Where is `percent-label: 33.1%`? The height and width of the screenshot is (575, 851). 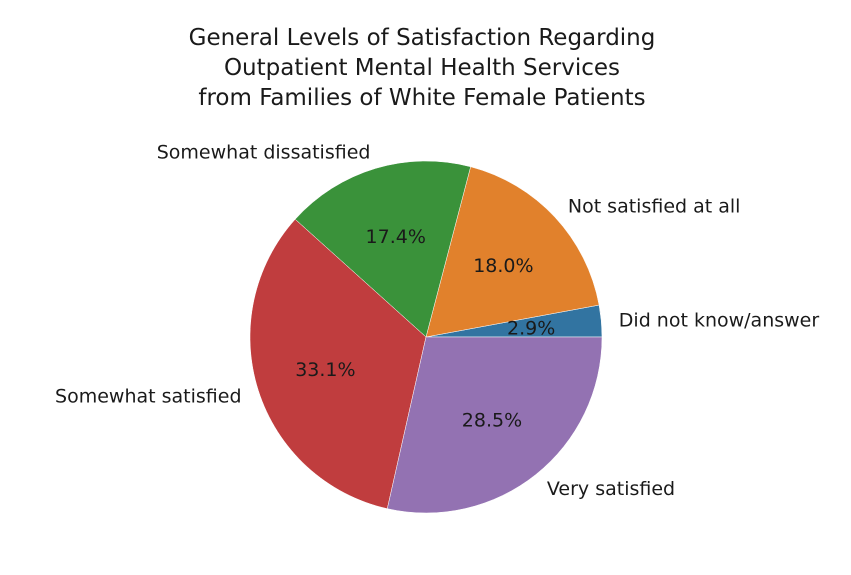 percent-label: 33.1% is located at coordinates (325, 370).